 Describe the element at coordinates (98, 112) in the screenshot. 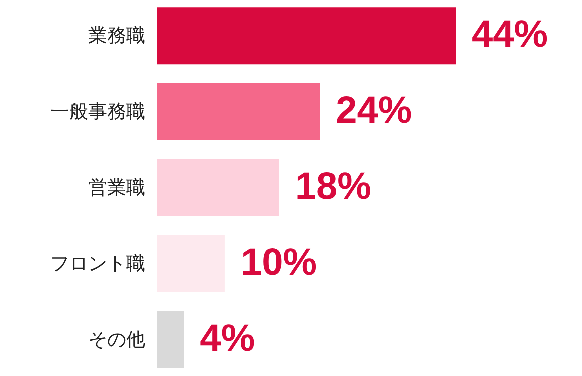

I see `y-tick-label: 一般事務職` at that location.